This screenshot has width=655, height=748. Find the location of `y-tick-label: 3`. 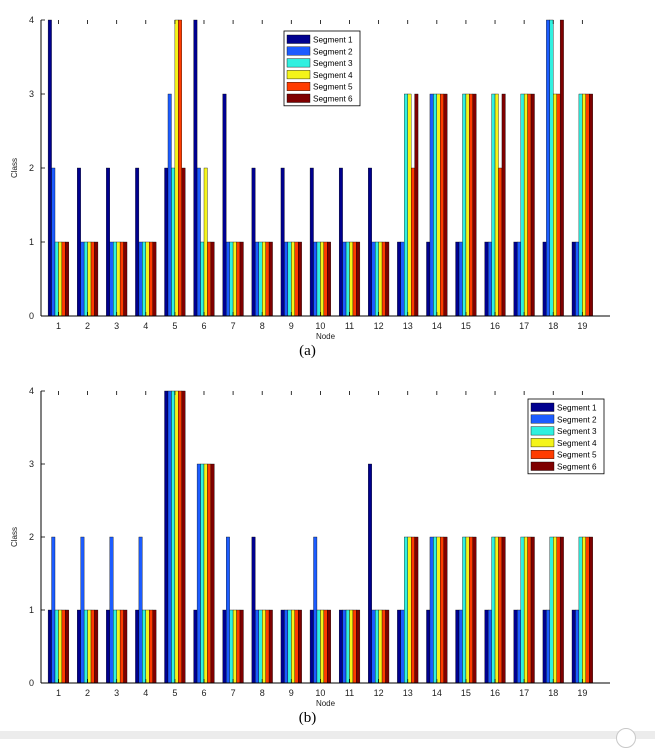

y-tick-label: 3 is located at coordinates (31, 464).